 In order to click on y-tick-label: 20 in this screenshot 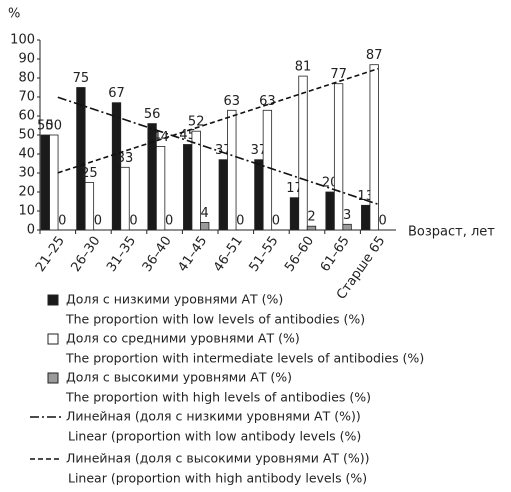, I will do `click(26, 192)`.